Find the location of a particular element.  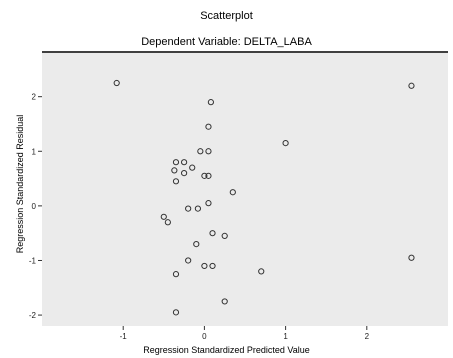

x-tick-label: 0 is located at coordinates (204, 336).